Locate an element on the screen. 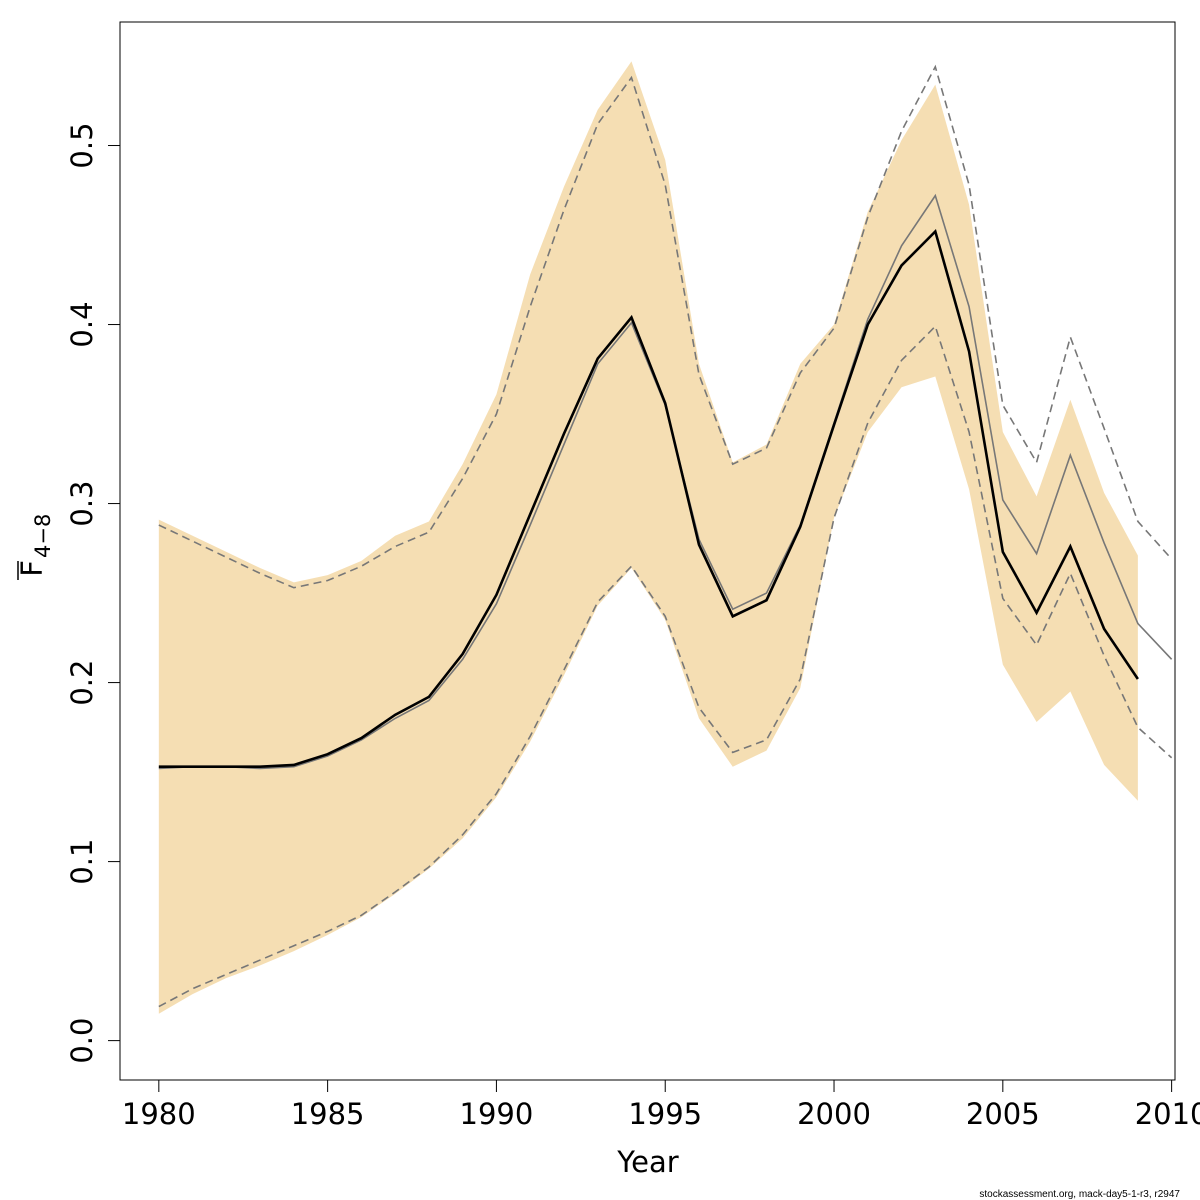 The image size is (1200, 1200). x-tick-label: 2000 is located at coordinates (834, 1114).